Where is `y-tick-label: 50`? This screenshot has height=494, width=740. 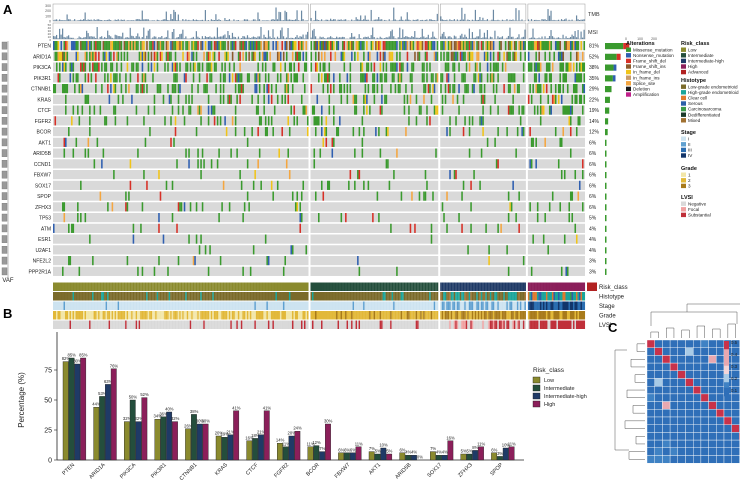
y-tick-label: 50 is located at coordinates (48, 401).